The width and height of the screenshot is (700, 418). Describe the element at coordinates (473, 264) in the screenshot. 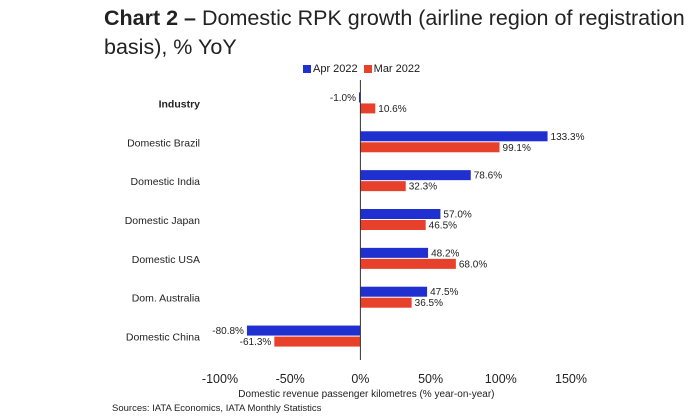

I see `data-label: 68.0%` at that location.